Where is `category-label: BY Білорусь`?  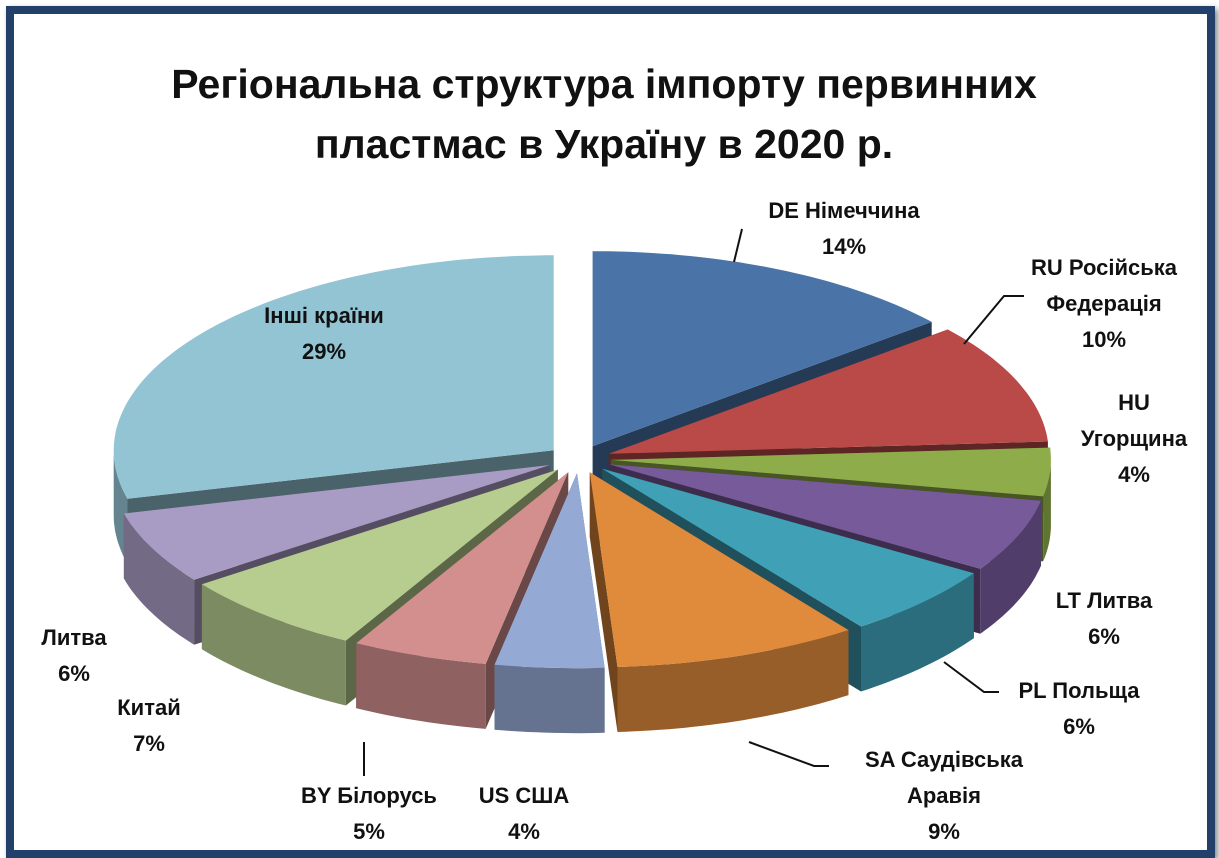 category-label: BY Білорусь is located at coordinates (369, 795).